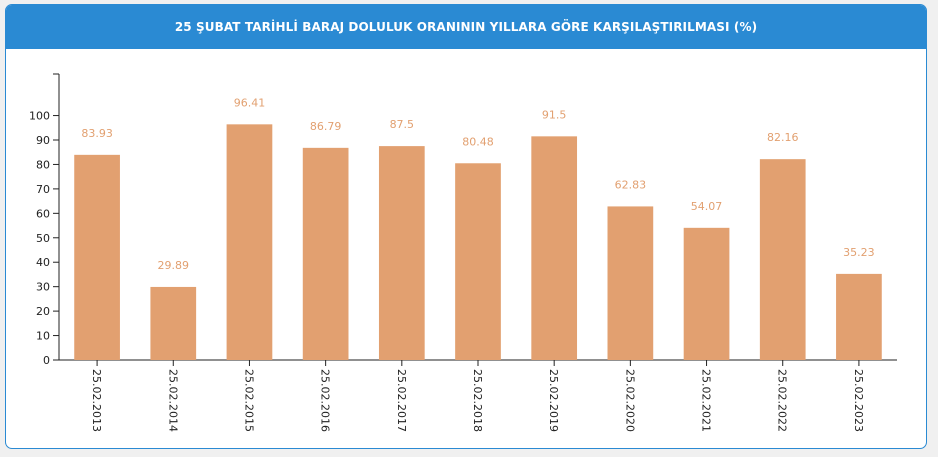  Describe the element at coordinates (43, 262) in the screenshot. I see `y-tick-label: 40` at that location.